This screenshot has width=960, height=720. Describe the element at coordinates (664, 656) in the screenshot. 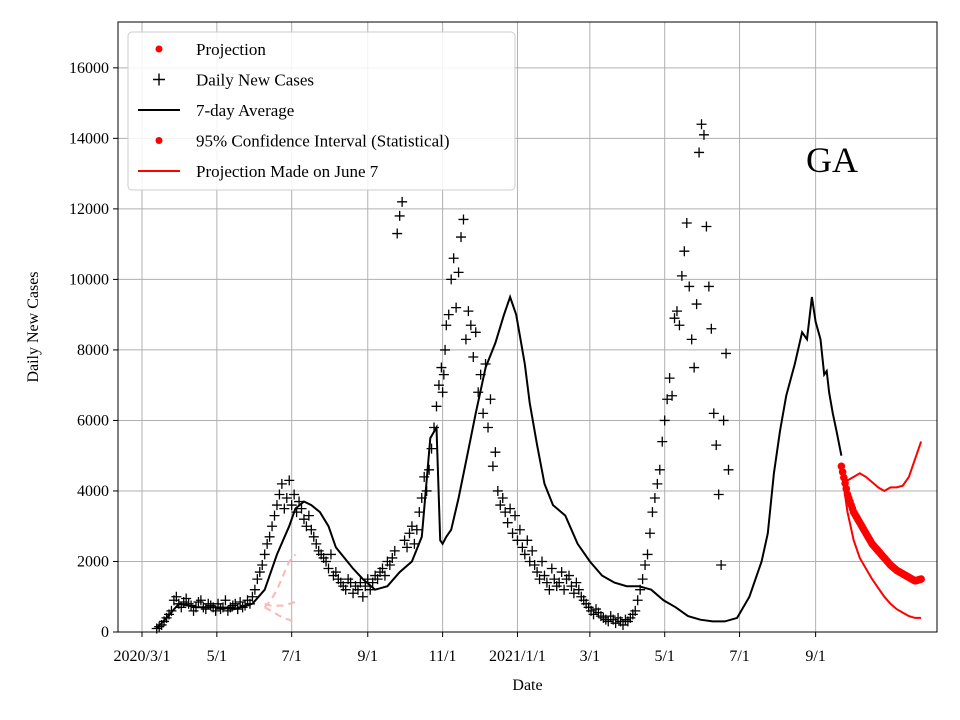

I see `x-tick-label: 5/1` at that location.